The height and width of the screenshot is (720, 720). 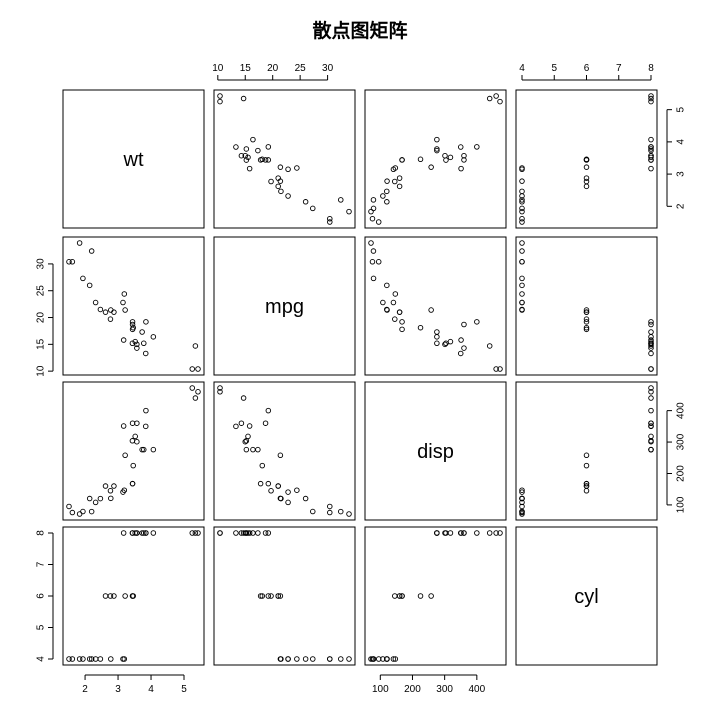 I want to click on tick-label-bottom-disp-400: 400, so click(x=476, y=689).